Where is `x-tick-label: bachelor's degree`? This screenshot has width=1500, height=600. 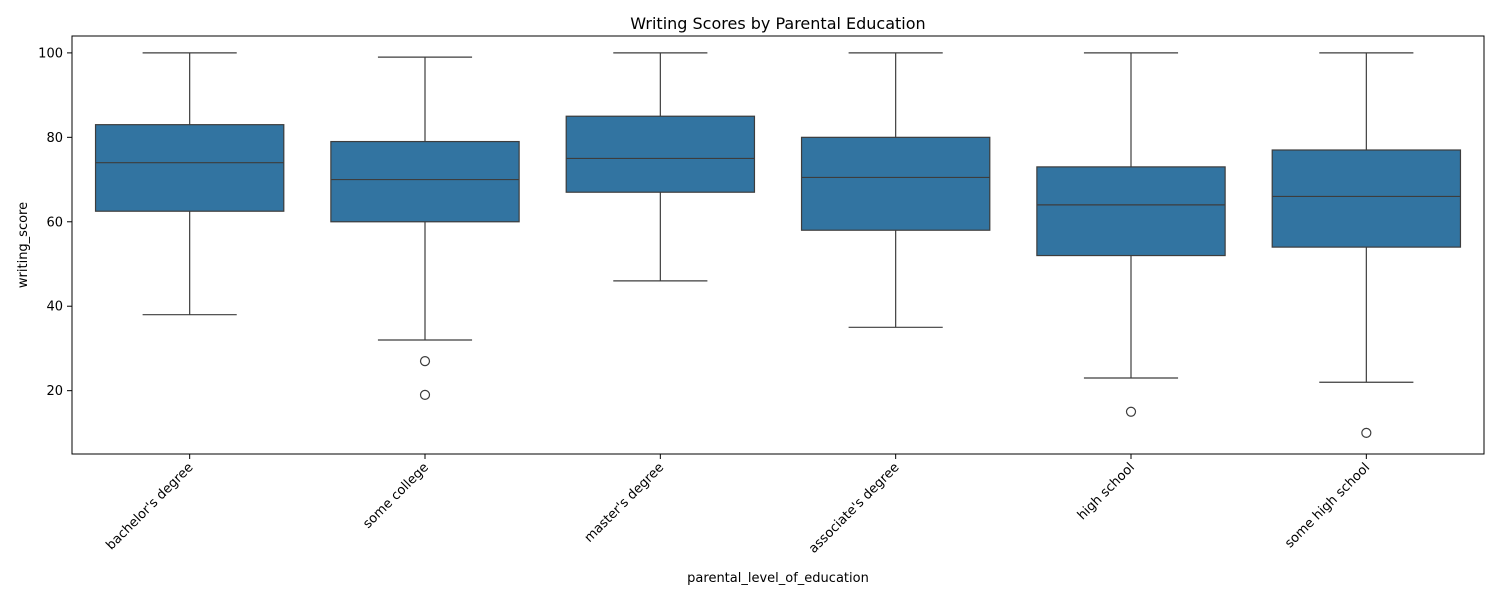 x-tick-label: bachelor's degree is located at coordinates (149, 506).